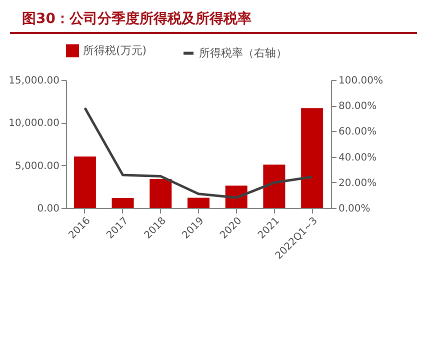 The height and width of the screenshot is (349, 427). Describe the element at coordinates (243, 53) in the screenshot. I see `legend-label: 所得税率（右轴）` at that location.